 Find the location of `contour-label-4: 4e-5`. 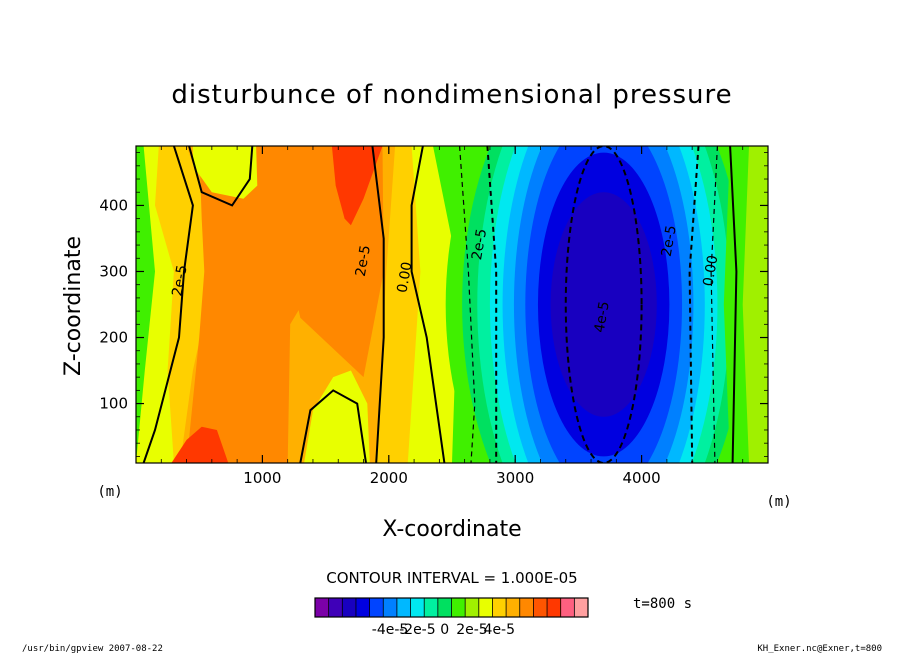

contour-label-4: 4e-5 is located at coordinates (602, 317).